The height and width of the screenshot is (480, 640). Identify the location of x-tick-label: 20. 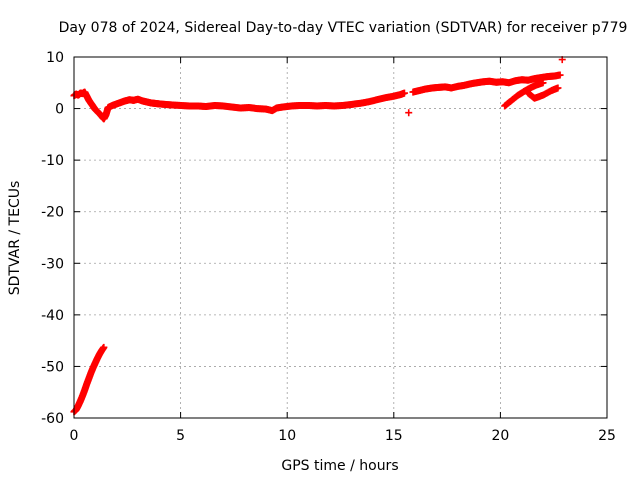
(500, 436).